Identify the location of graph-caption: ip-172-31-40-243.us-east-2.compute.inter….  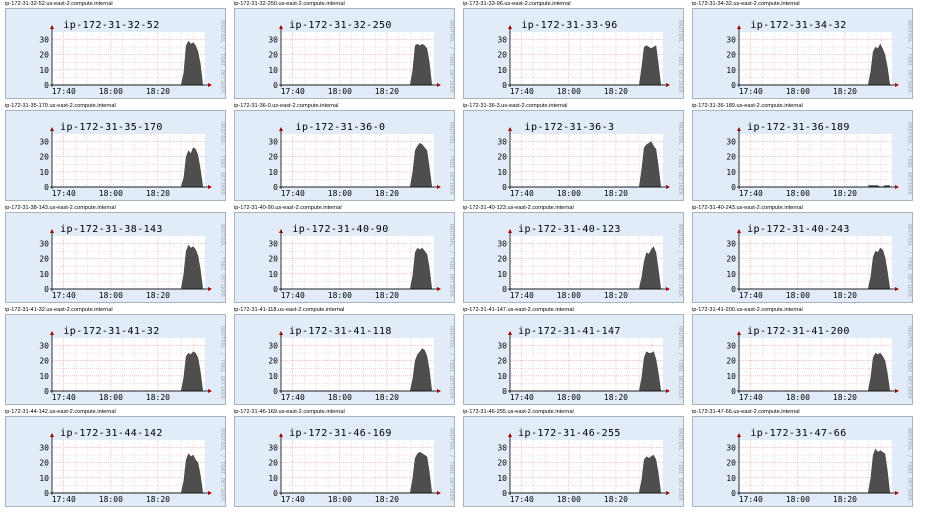
(747, 208).